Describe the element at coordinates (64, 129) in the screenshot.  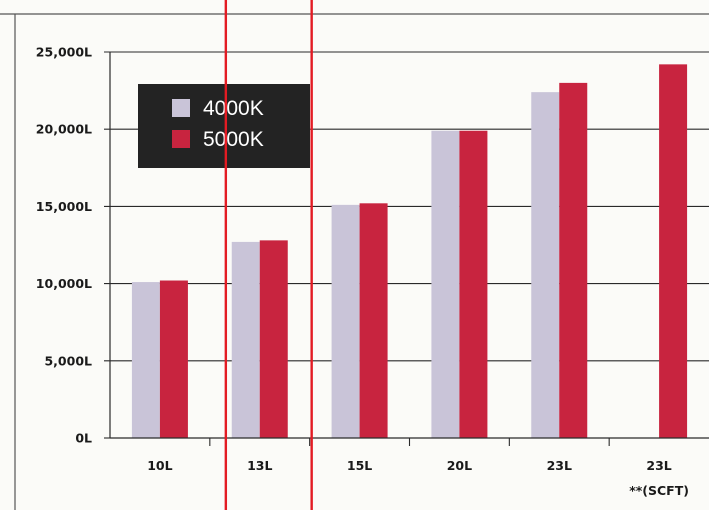
I see `y-tick-label: 20,000L` at that location.